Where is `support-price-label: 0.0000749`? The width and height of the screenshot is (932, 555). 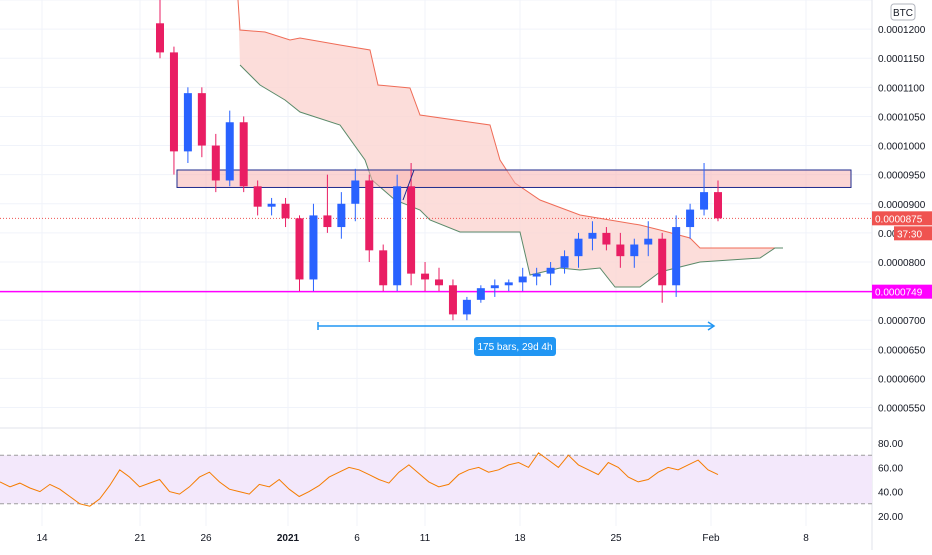
support-price-label: 0.0000749 is located at coordinates (899, 293).